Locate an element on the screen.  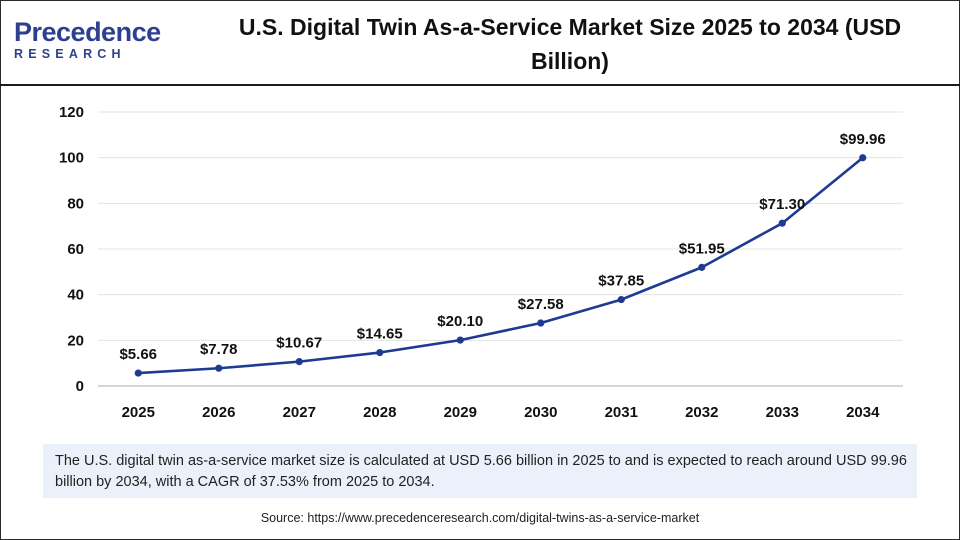
data-label: $37.85 is located at coordinates (621, 281).